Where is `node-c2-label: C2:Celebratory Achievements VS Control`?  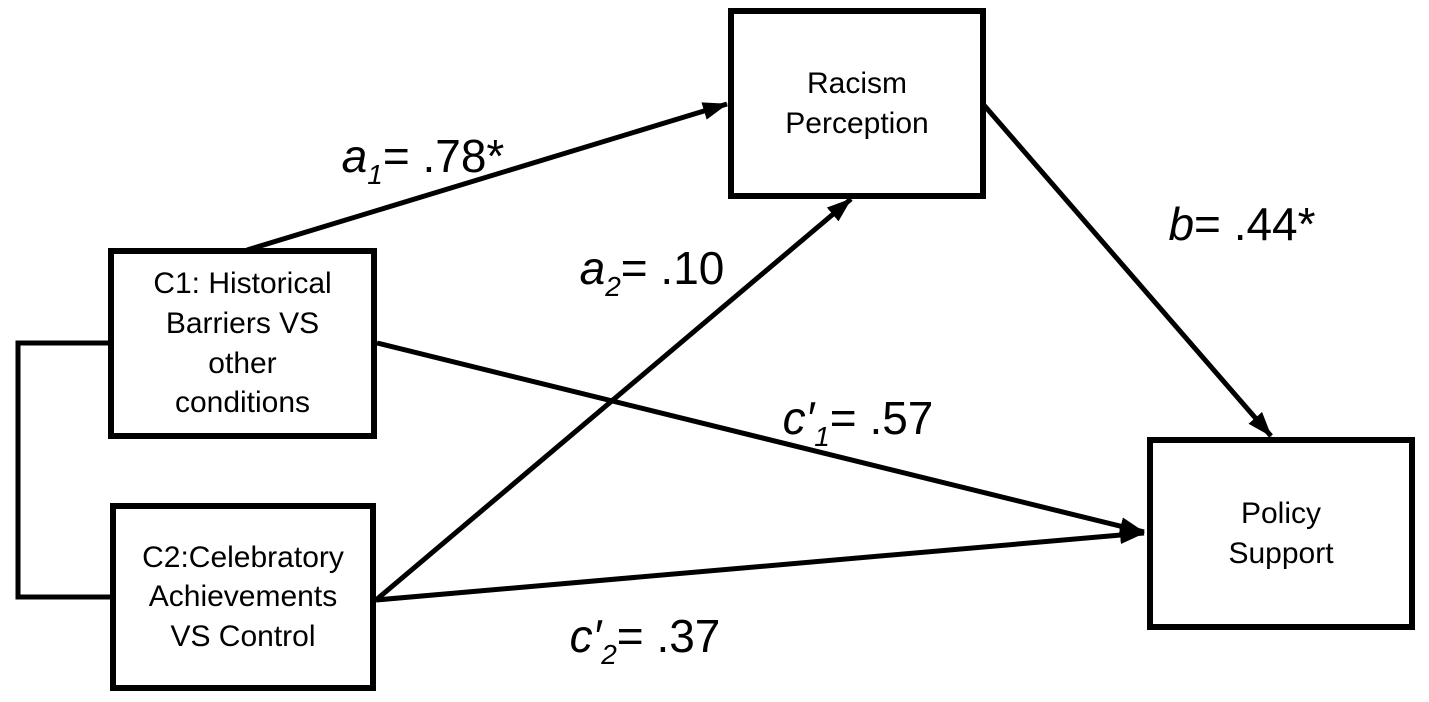
node-c2-label: C2:Celebratory Achievements VS Control is located at coordinates (243, 596).